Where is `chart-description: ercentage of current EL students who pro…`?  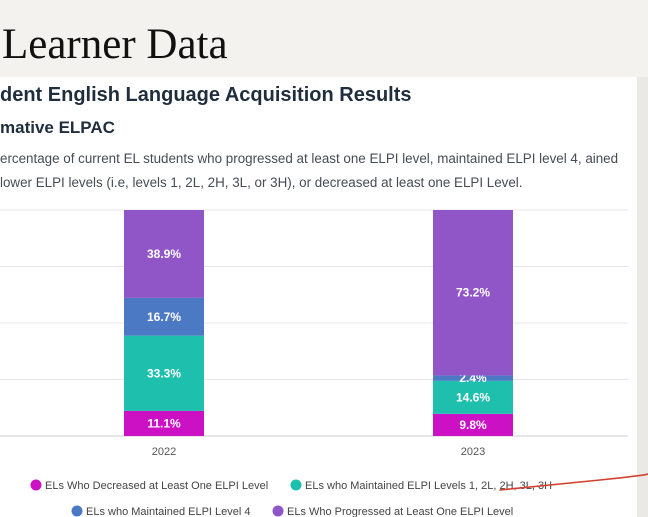
chart-description: ercentage of current EL students who pro… is located at coordinates (309, 170).